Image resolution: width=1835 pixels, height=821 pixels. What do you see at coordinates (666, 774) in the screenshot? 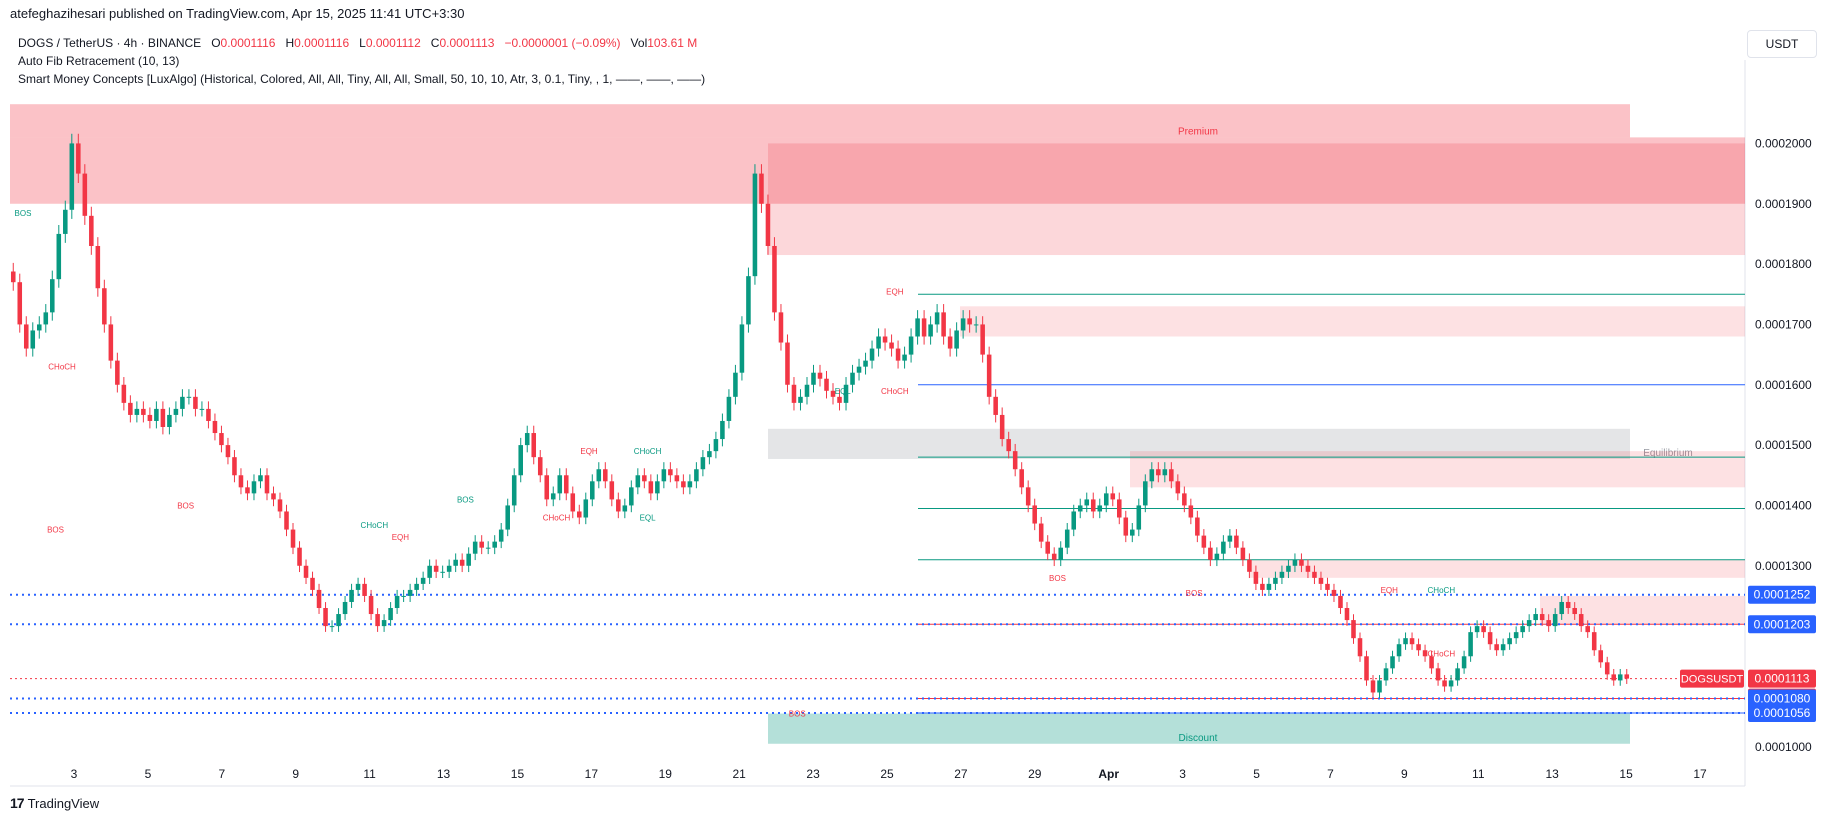
I see `x-tick-label: 19` at bounding box center [666, 774].